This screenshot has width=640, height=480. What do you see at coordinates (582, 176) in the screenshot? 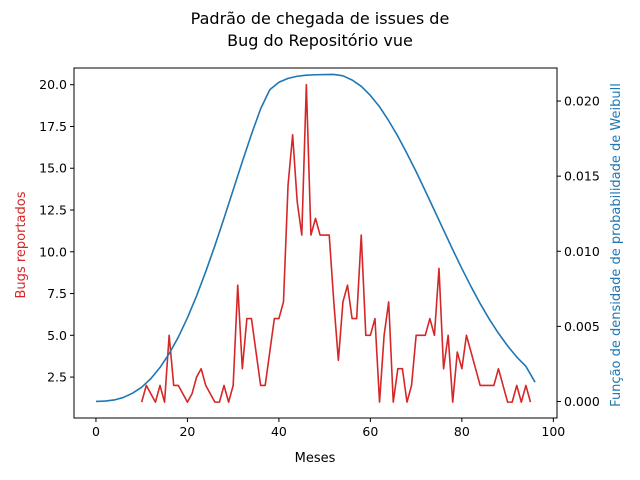
I see `y-right-tick-label: 0.015` at bounding box center [582, 176].